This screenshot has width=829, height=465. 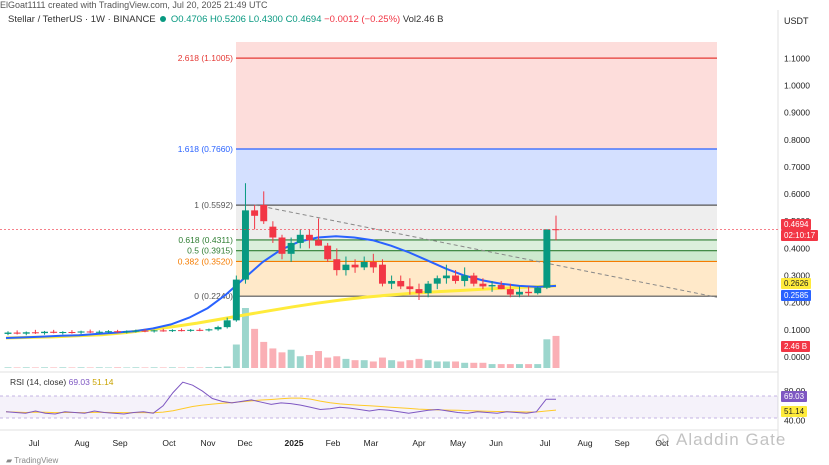 What do you see at coordinates (362, 19) in the screenshot?
I see `ohlc-change: −0.0012 (−0.25%)` at bounding box center [362, 19].